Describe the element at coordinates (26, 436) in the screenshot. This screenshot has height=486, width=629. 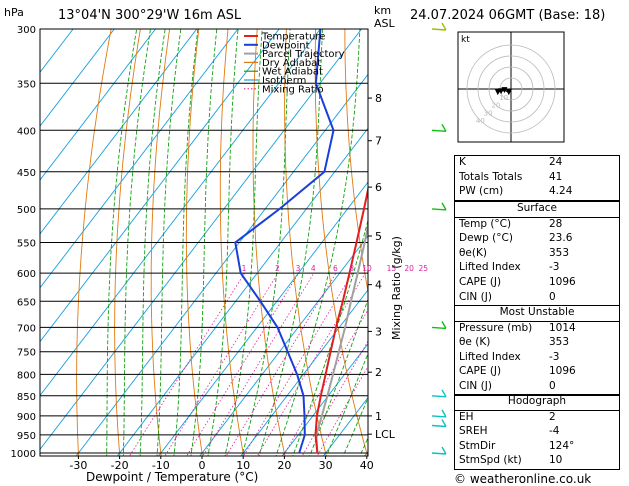
I see `pressure-tick-label: 950` at that location.